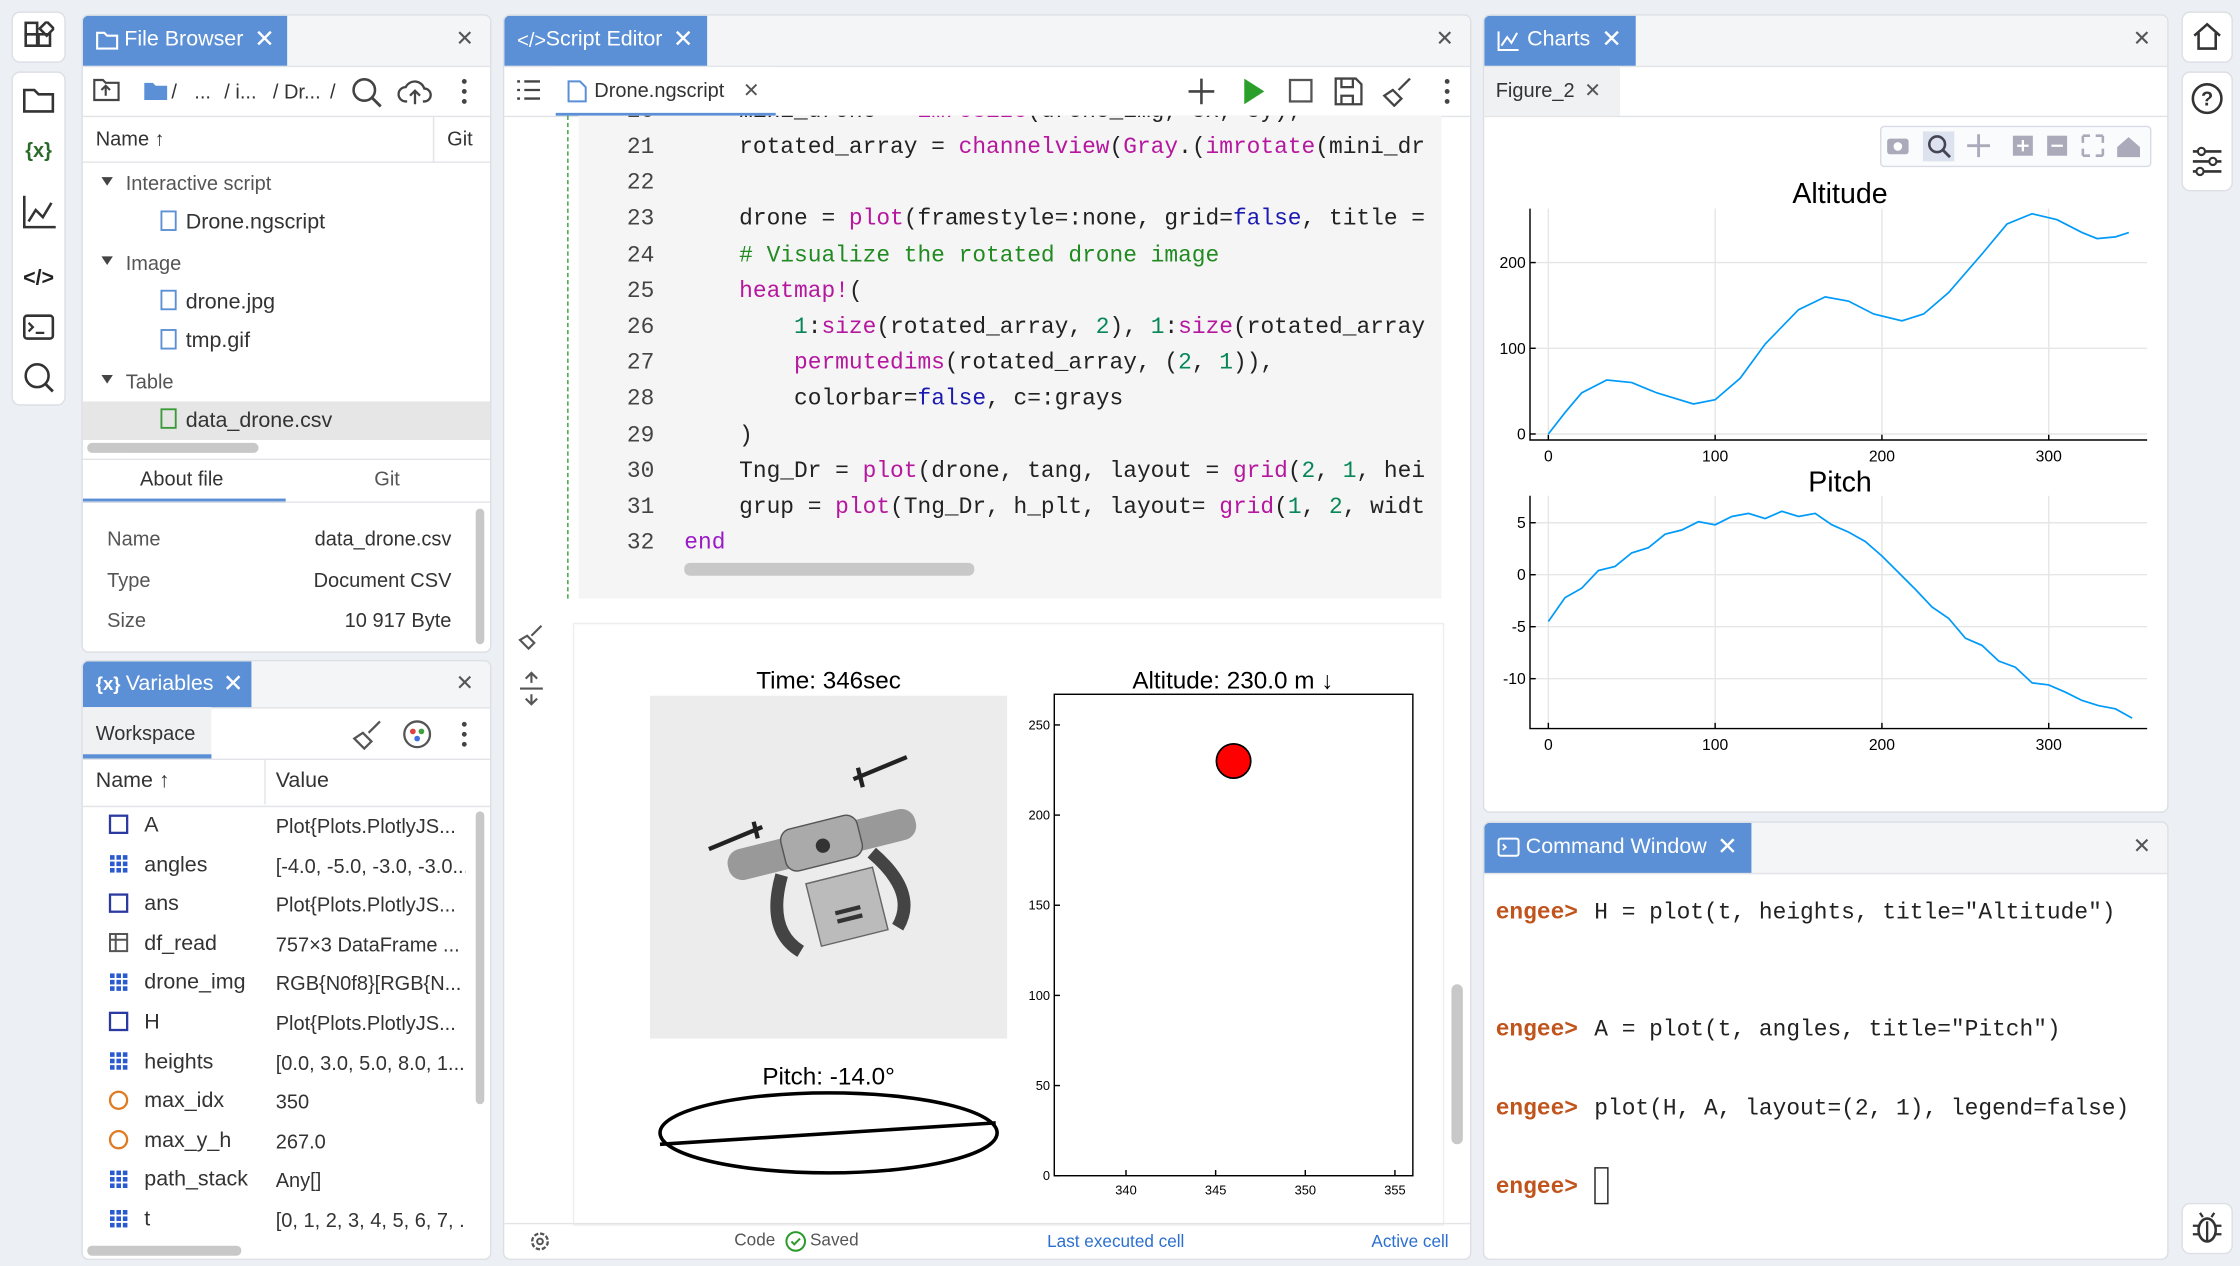 Image resolution: width=2240 pixels, height=1266 pixels. I want to click on tab-title: Script Editor, so click(604, 39).